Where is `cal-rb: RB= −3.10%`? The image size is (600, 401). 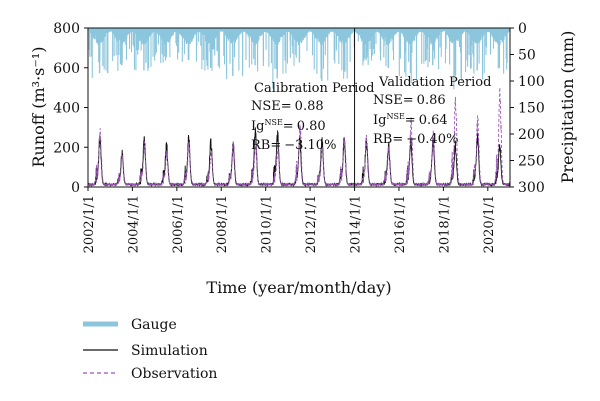
cal-rb: RB= −3.10% is located at coordinates (293, 145).